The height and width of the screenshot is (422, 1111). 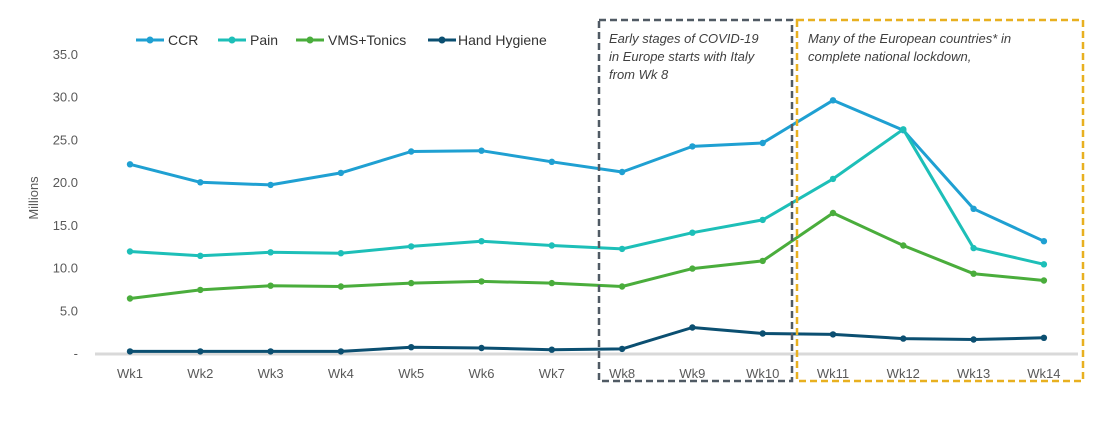 What do you see at coordinates (264, 40) in the screenshot?
I see `legend-label-pain: Pain` at bounding box center [264, 40].